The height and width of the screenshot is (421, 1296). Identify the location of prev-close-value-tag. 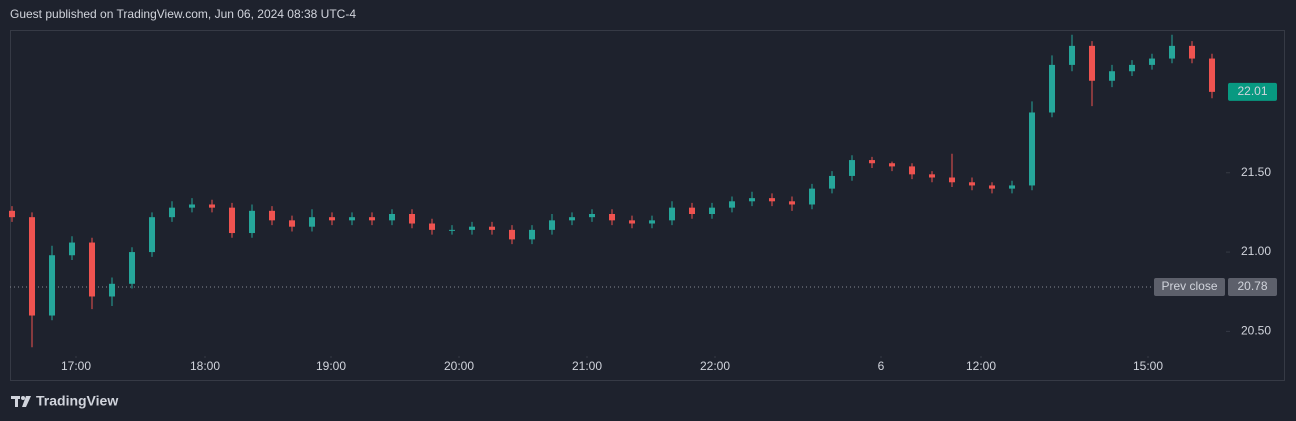
(1252, 286).